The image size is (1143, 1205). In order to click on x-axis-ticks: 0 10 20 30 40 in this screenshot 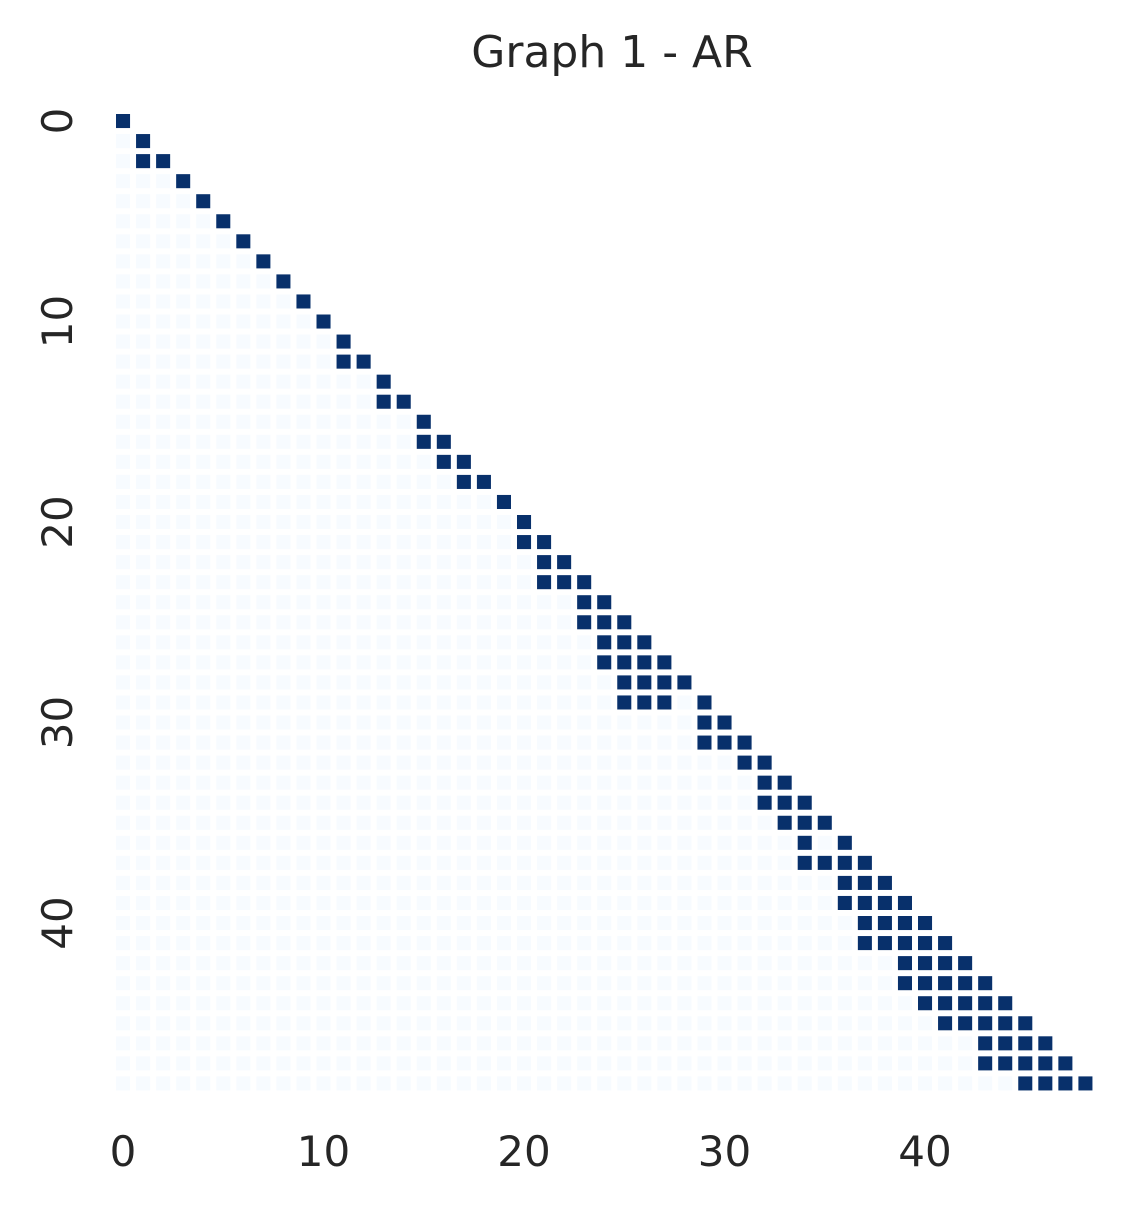, I will do `click(531, 1151)`.